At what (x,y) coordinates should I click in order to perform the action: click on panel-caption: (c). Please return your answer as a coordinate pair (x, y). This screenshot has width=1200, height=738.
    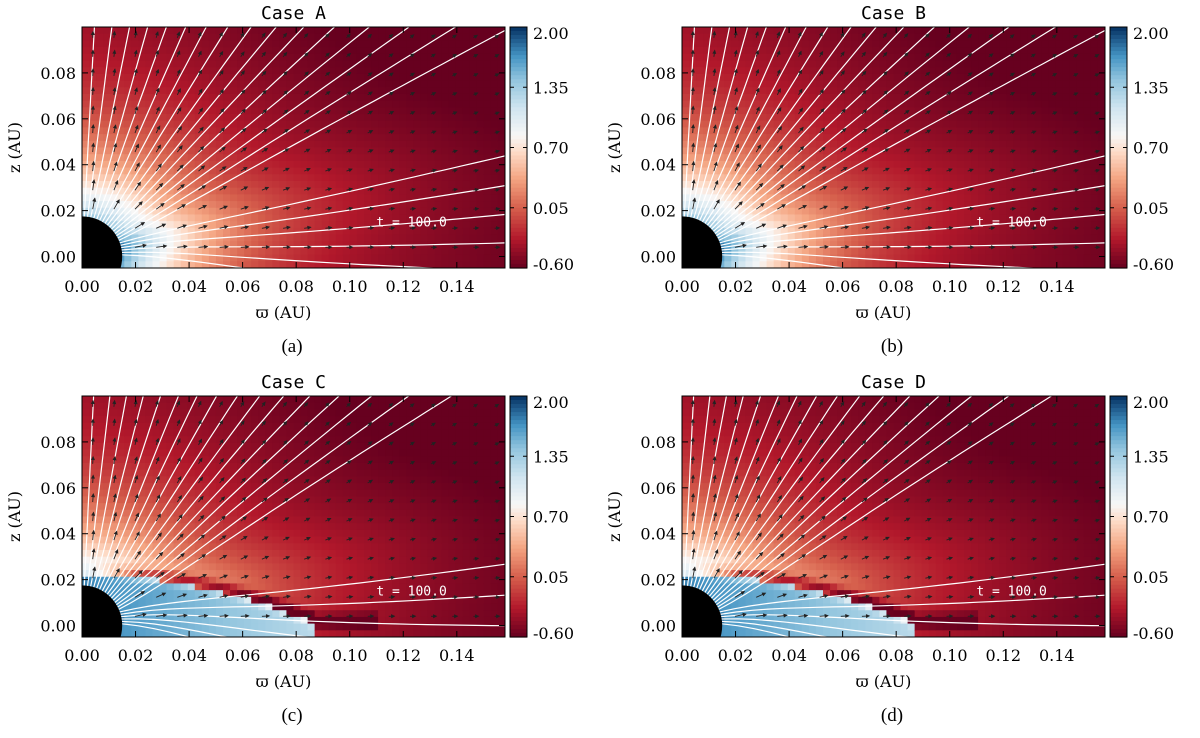
    Looking at the image, I should click on (291, 715).